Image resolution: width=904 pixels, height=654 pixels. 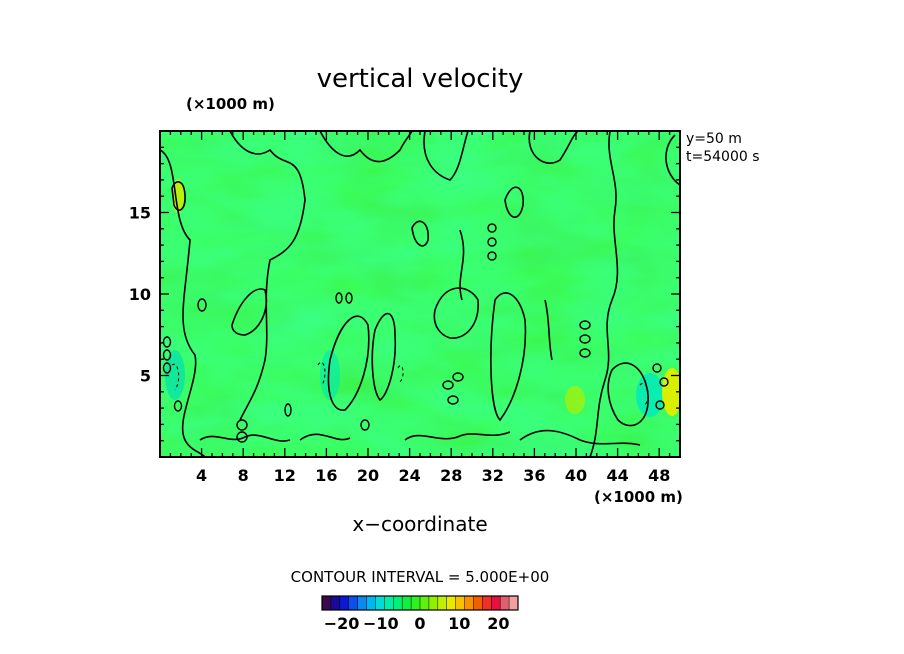 What do you see at coordinates (410, 384) in the screenshot?
I see `contour-negative-lines` at bounding box center [410, 384].